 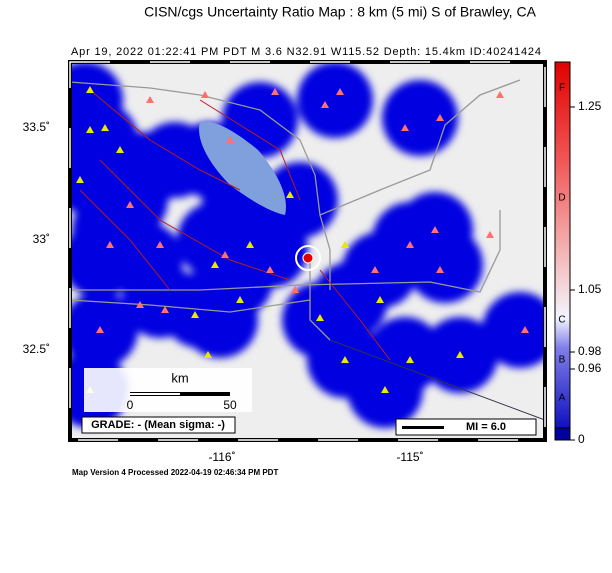 I want to click on mi-line, so click(x=423, y=427).